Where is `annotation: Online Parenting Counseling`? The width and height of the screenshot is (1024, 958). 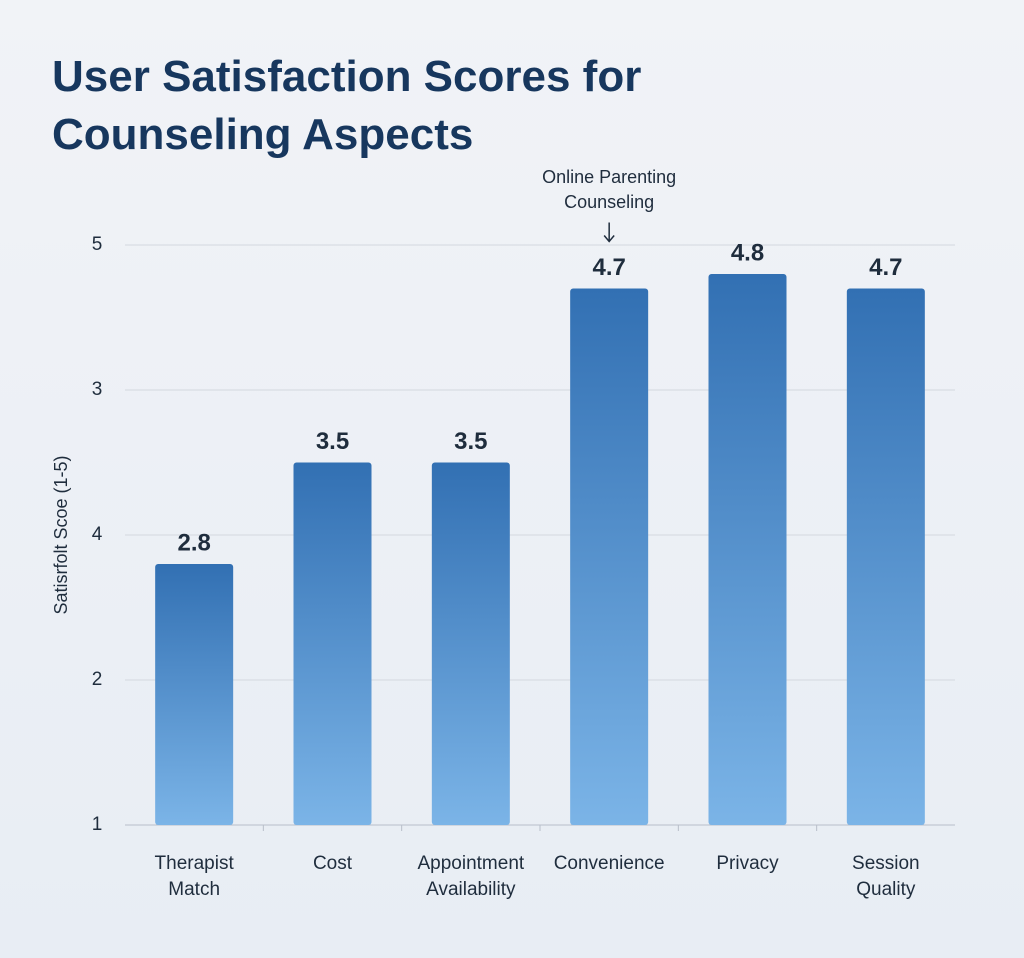 annotation: Online Parenting Counseling is located at coordinates (609, 189).